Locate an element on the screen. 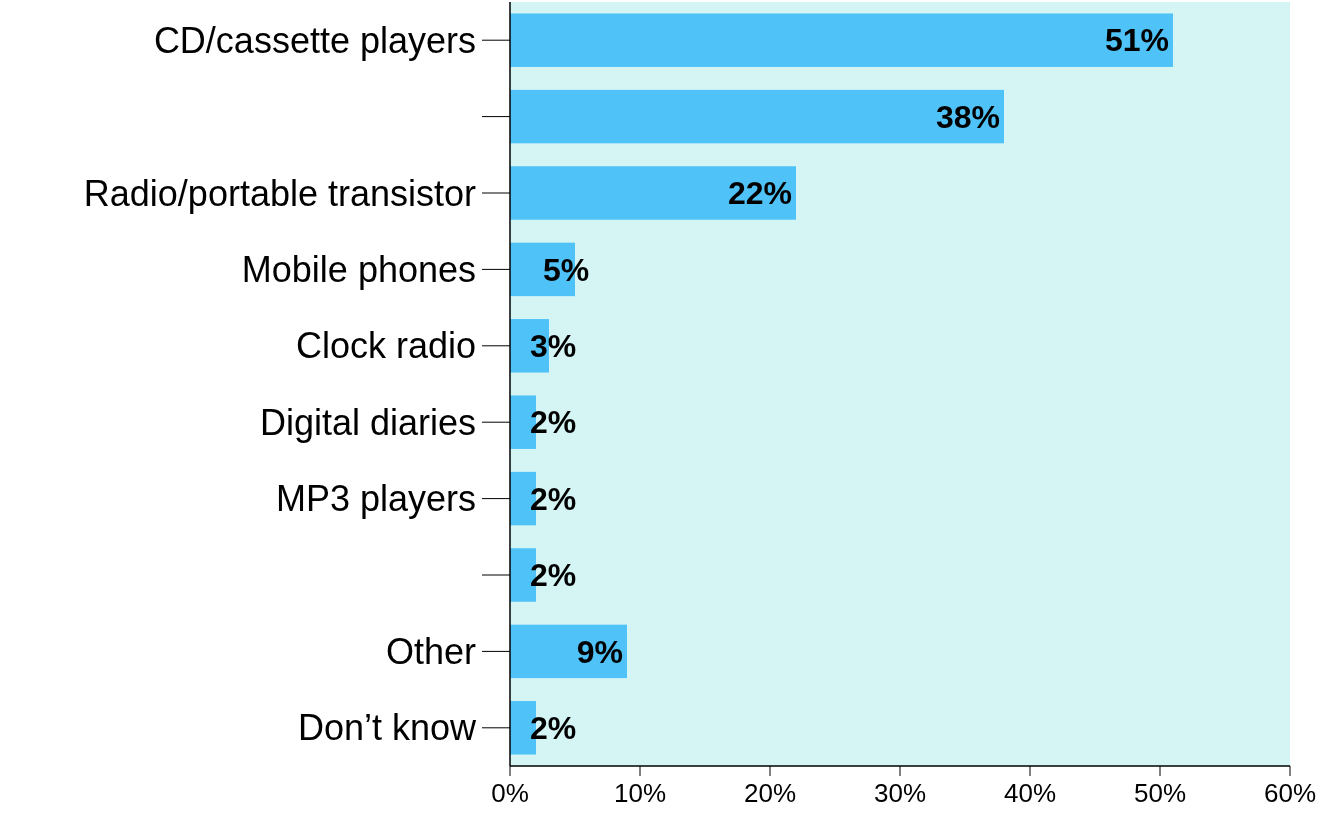 The image size is (1321, 822). data-label: 51% is located at coordinates (1136, 40).